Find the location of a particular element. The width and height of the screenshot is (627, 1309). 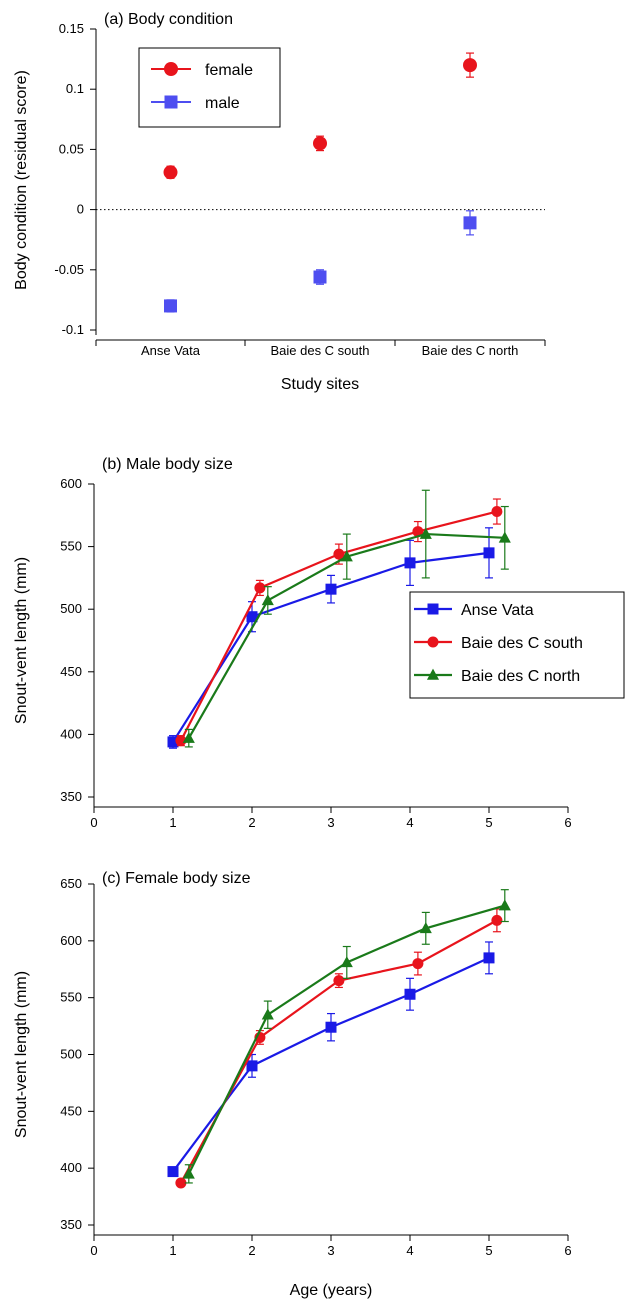

panel-title: (c) Female body size is located at coordinates (176, 878).